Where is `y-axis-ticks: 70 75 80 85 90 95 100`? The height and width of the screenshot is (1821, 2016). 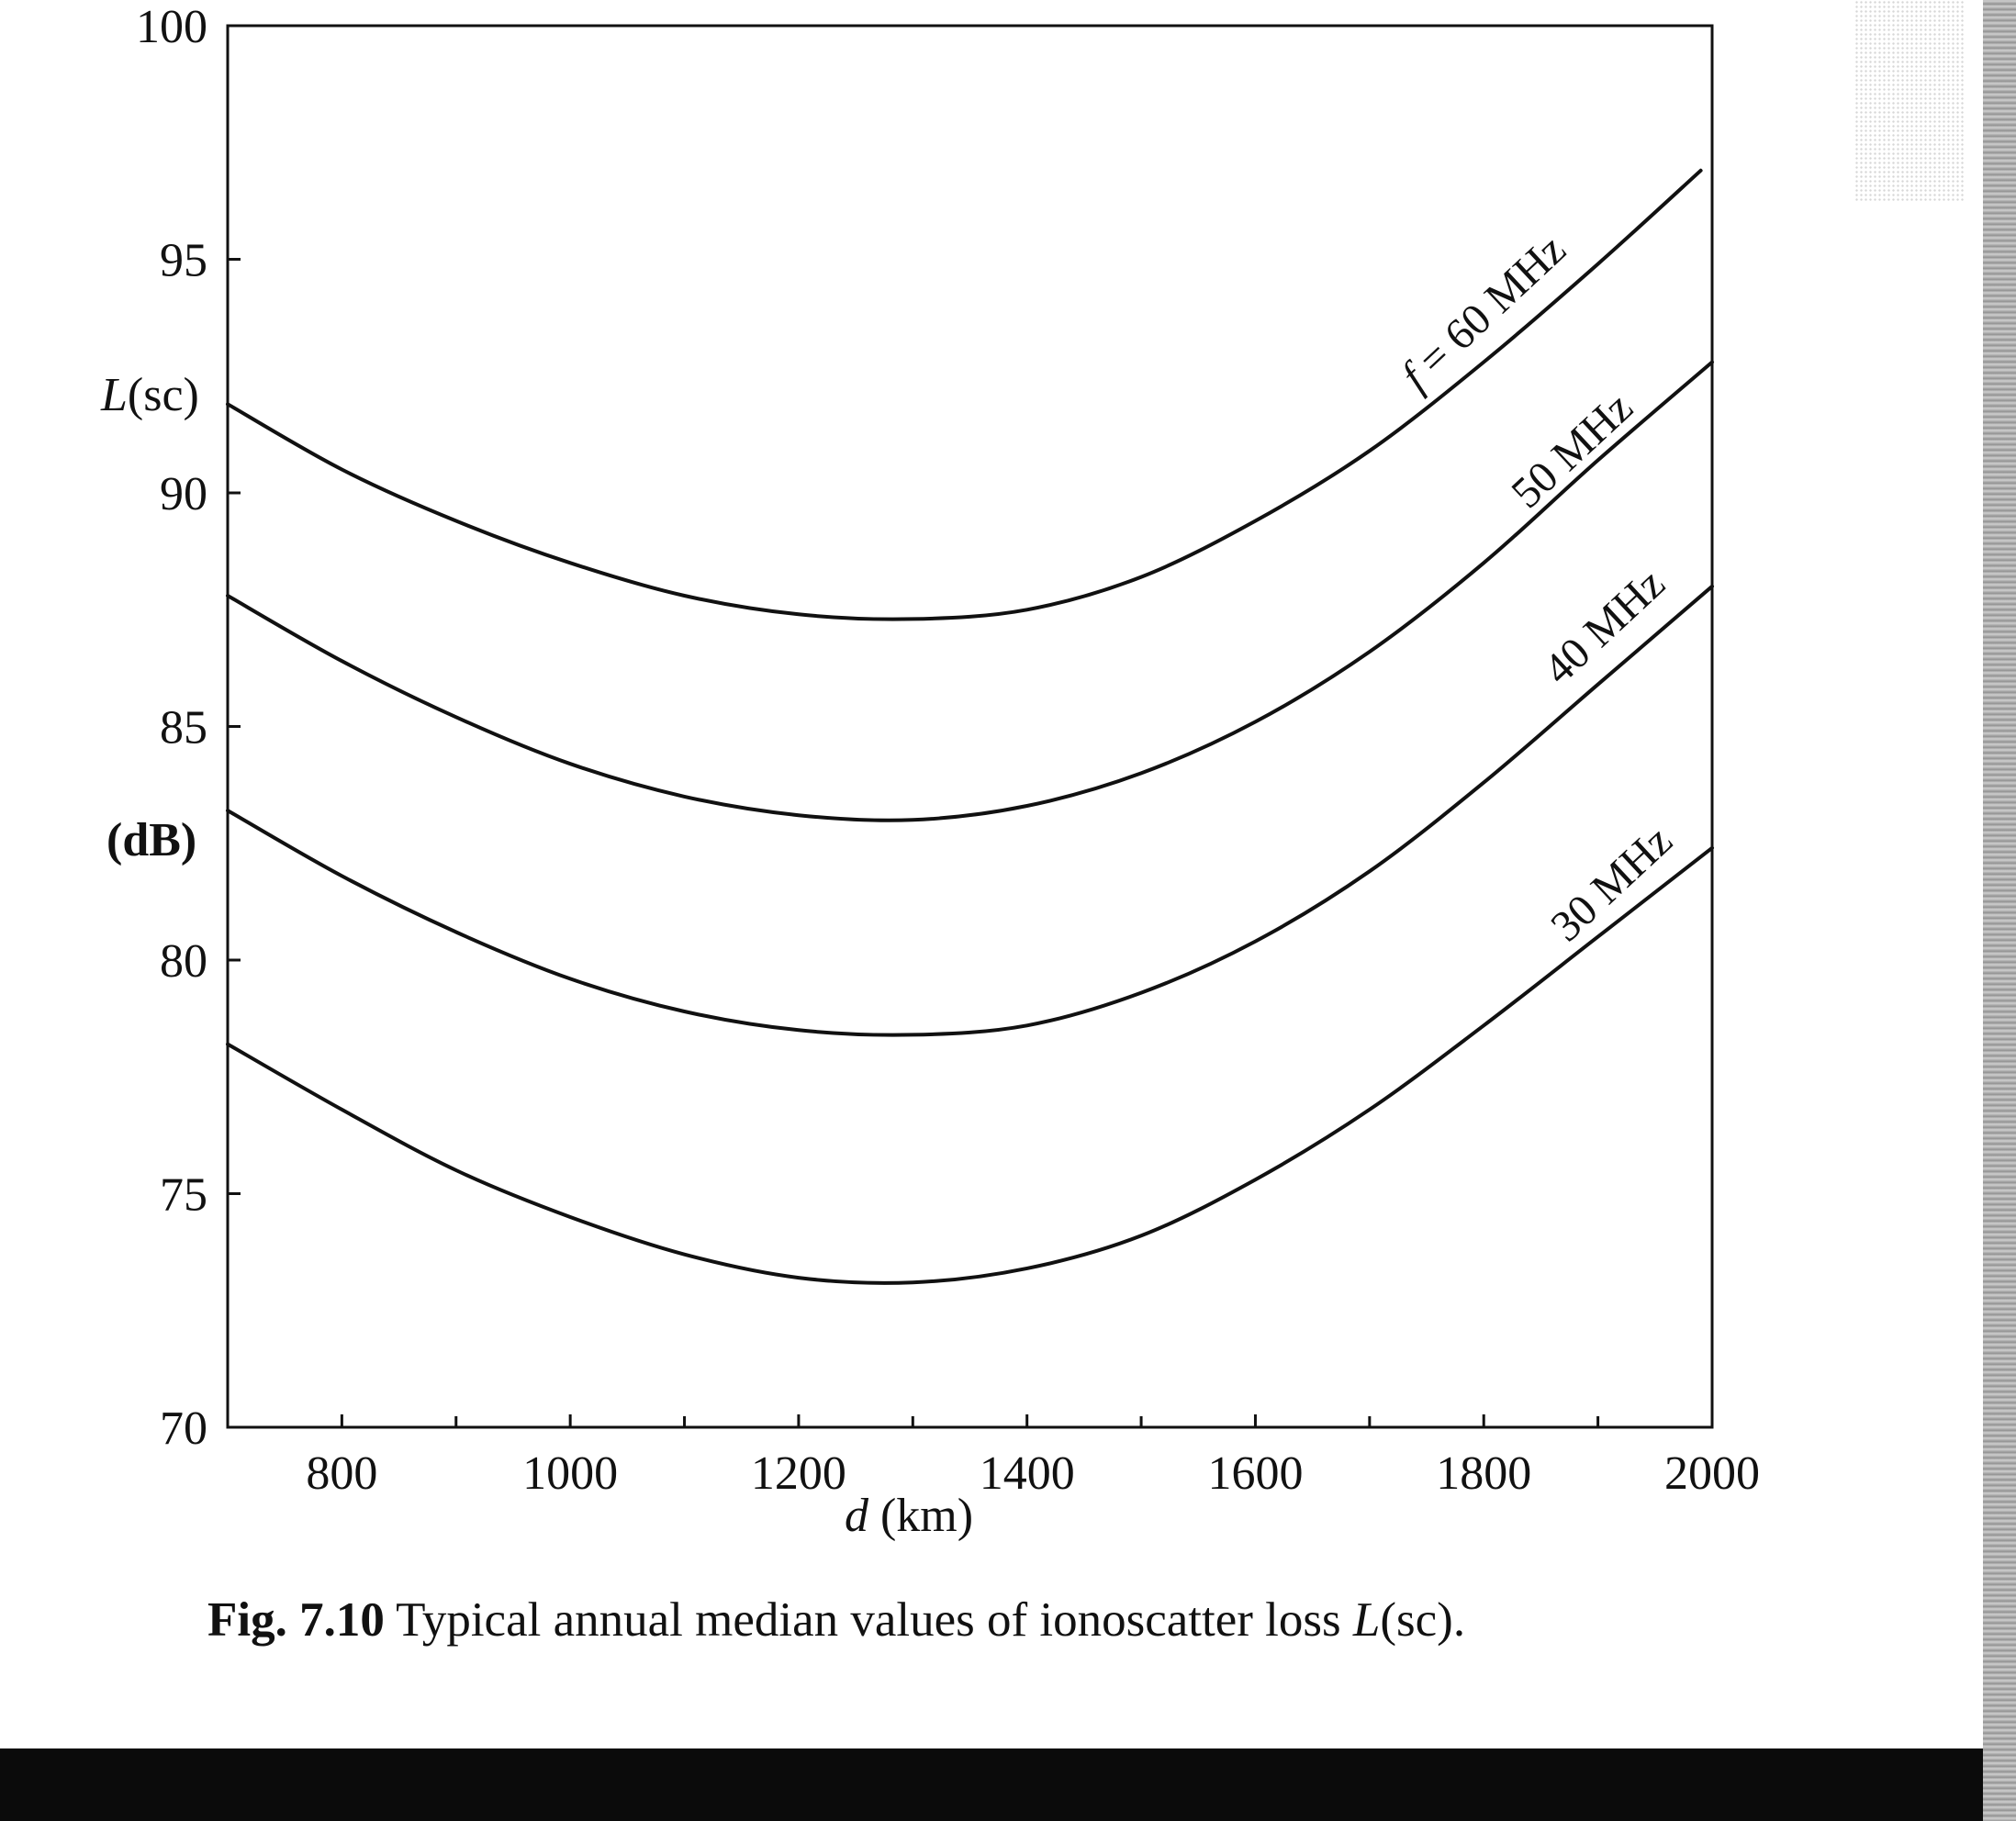 y-axis-ticks: 70 75 80 85 90 95 100 is located at coordinates (188, 728).